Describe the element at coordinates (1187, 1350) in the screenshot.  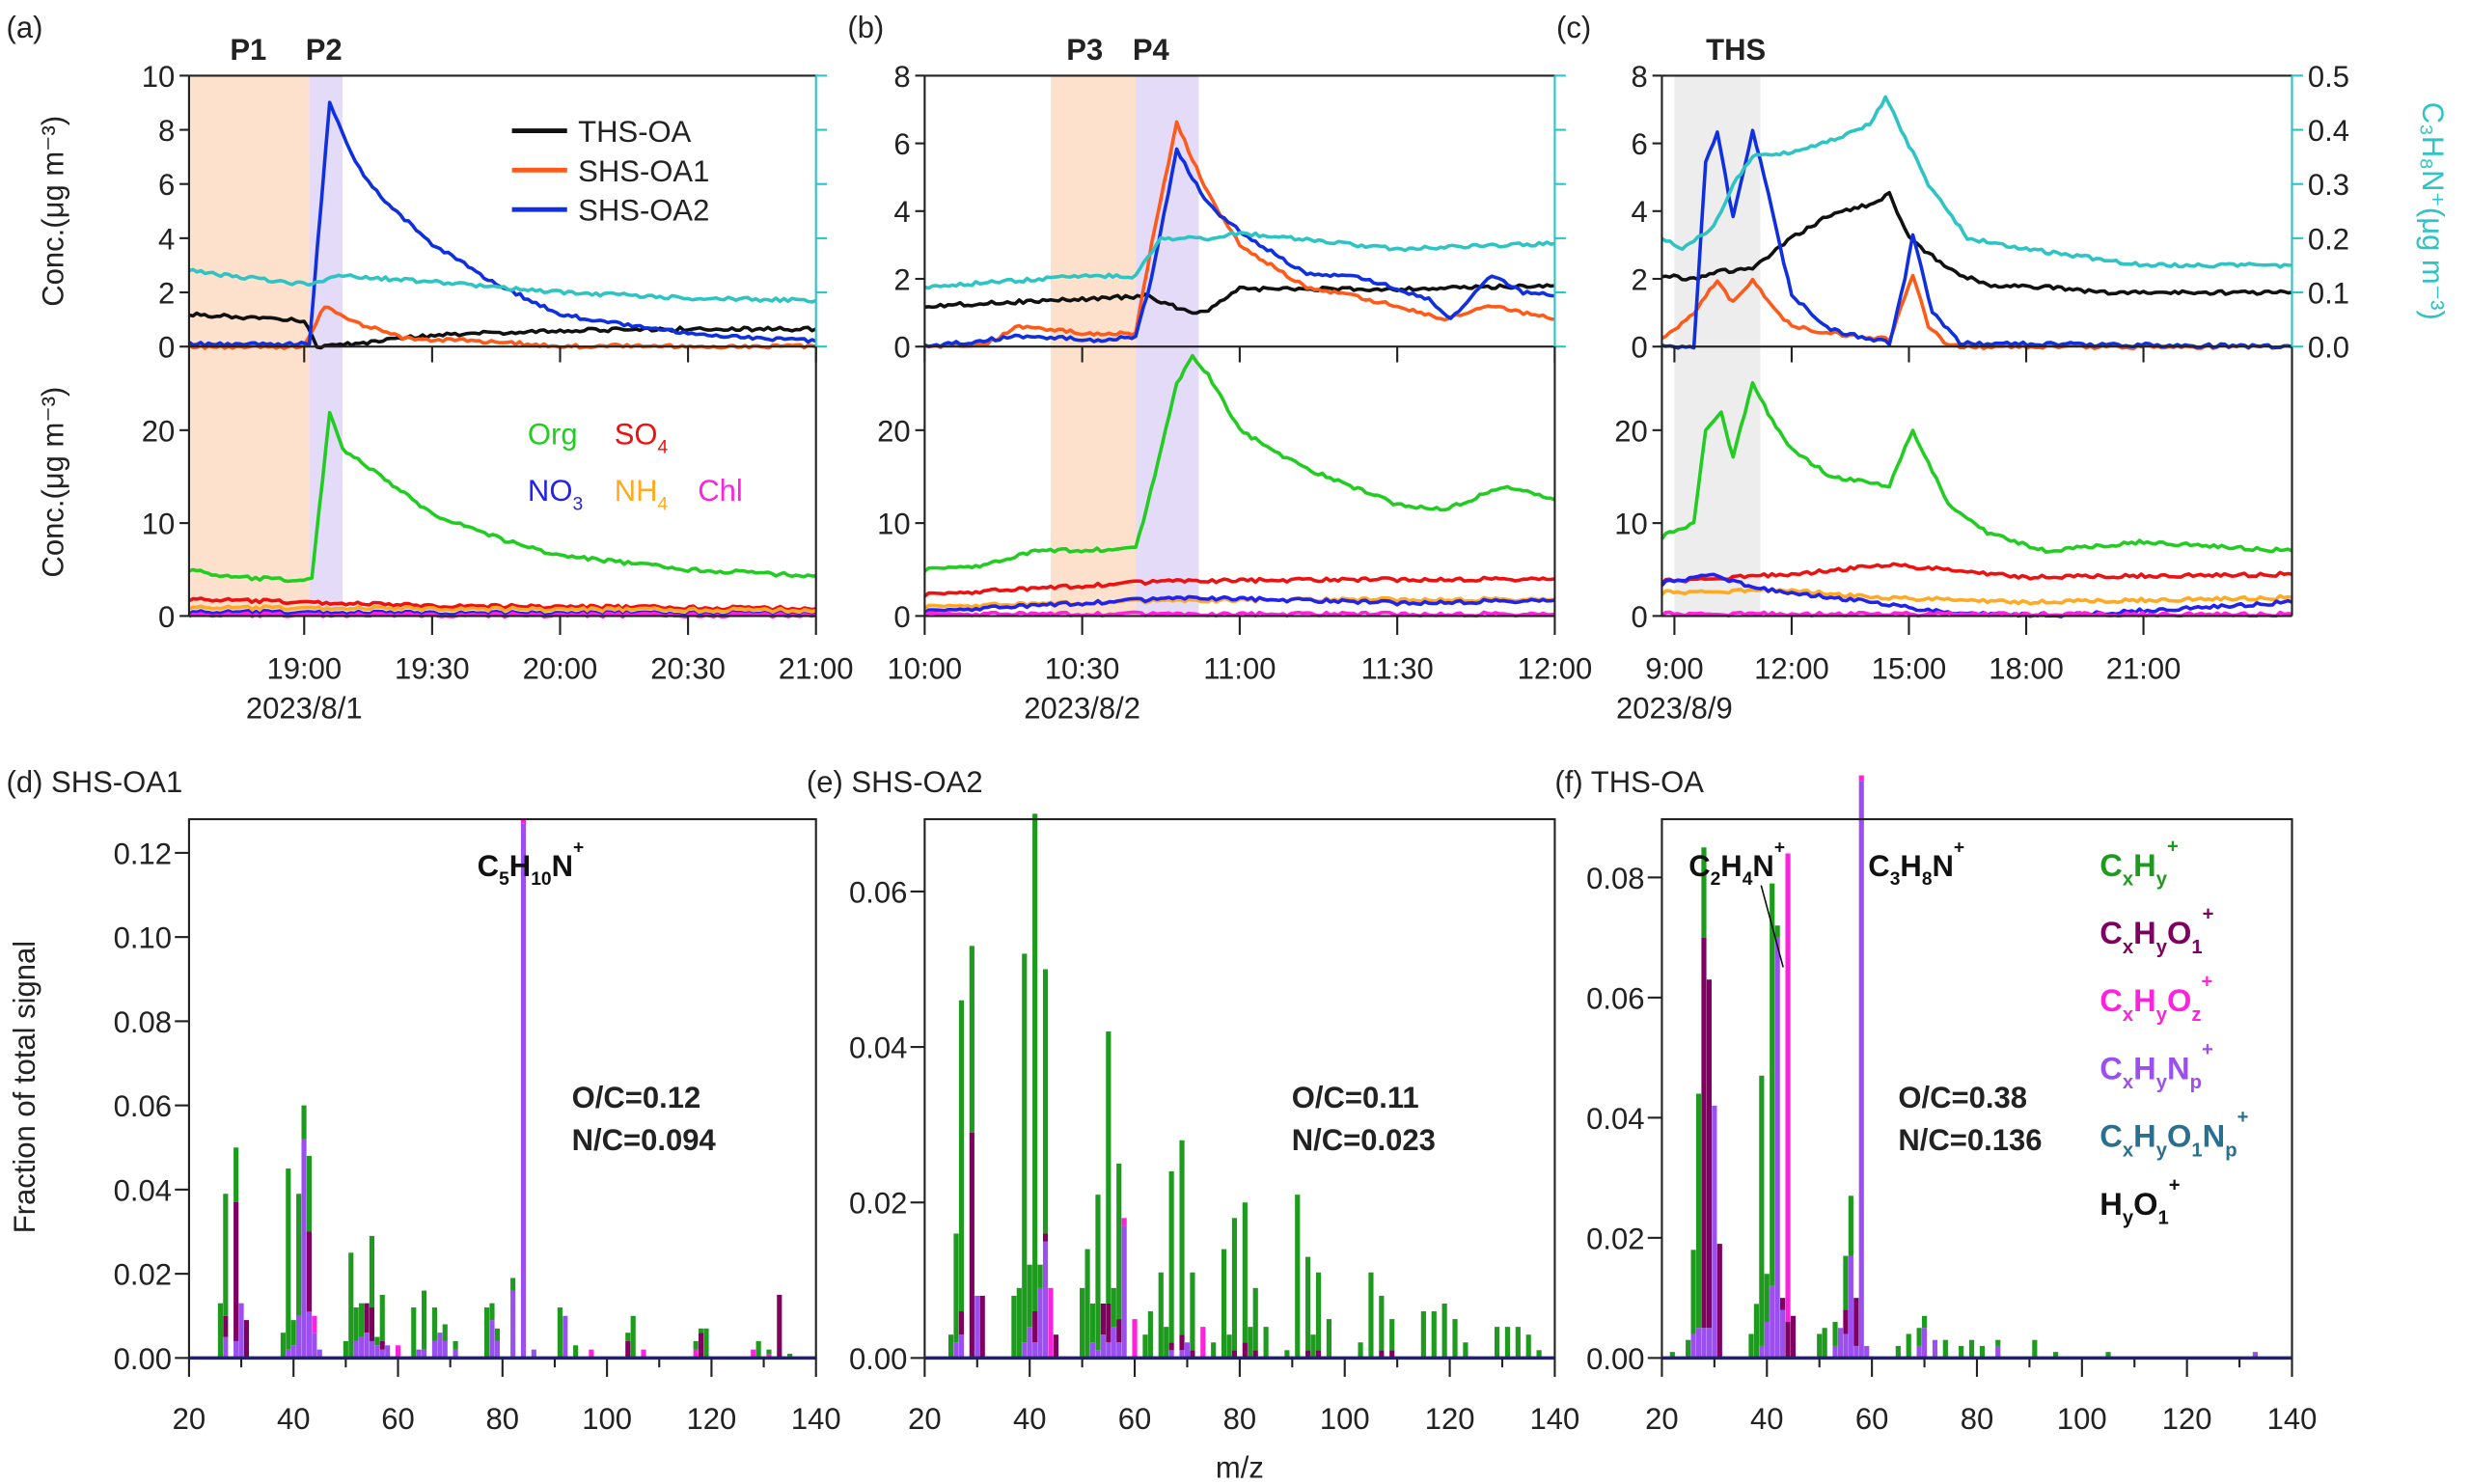
I see `bar-e-mz70-cxhynp` at that location.